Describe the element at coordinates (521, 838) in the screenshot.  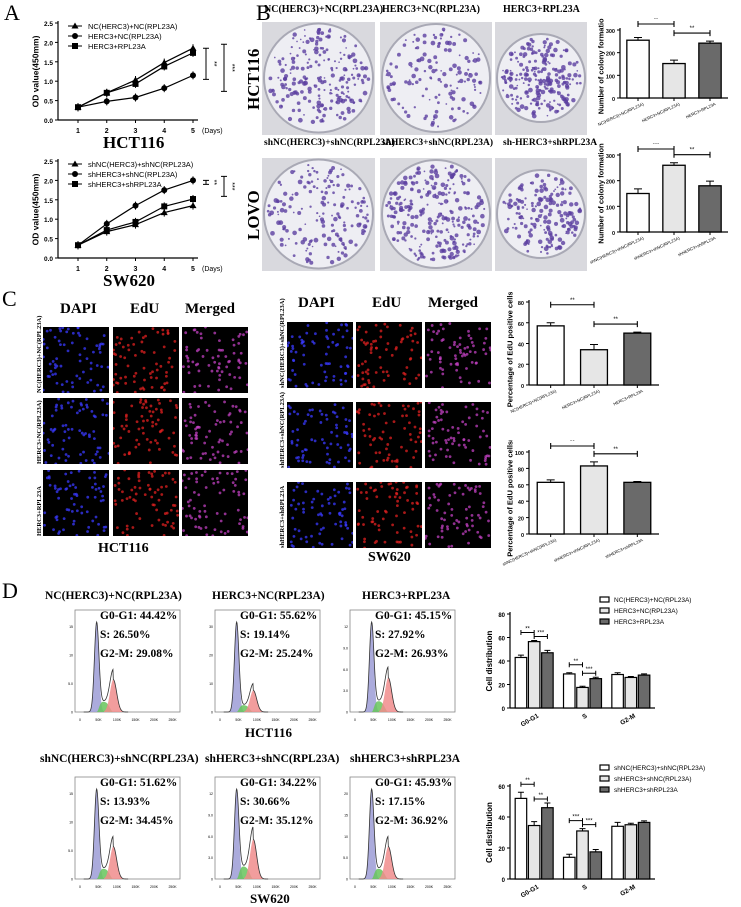
I see `bar` at that location.